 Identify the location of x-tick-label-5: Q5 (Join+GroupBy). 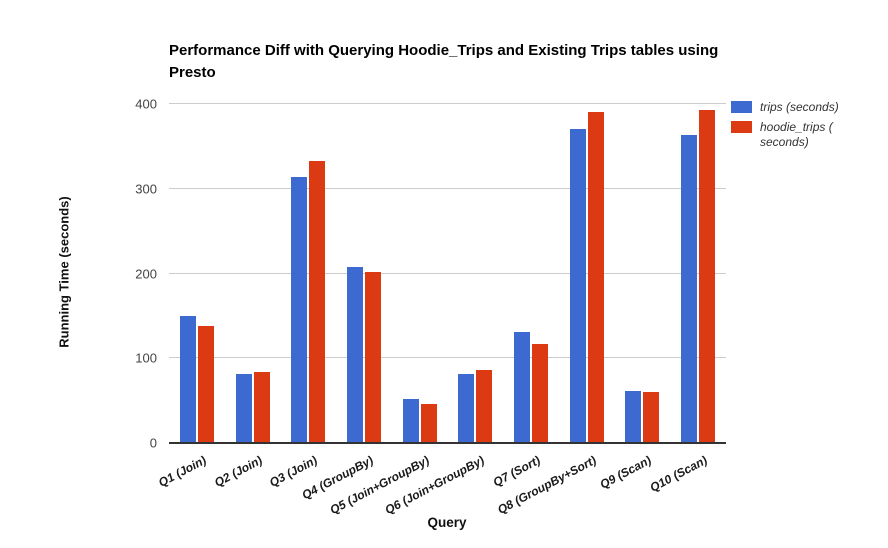
(379, 485).